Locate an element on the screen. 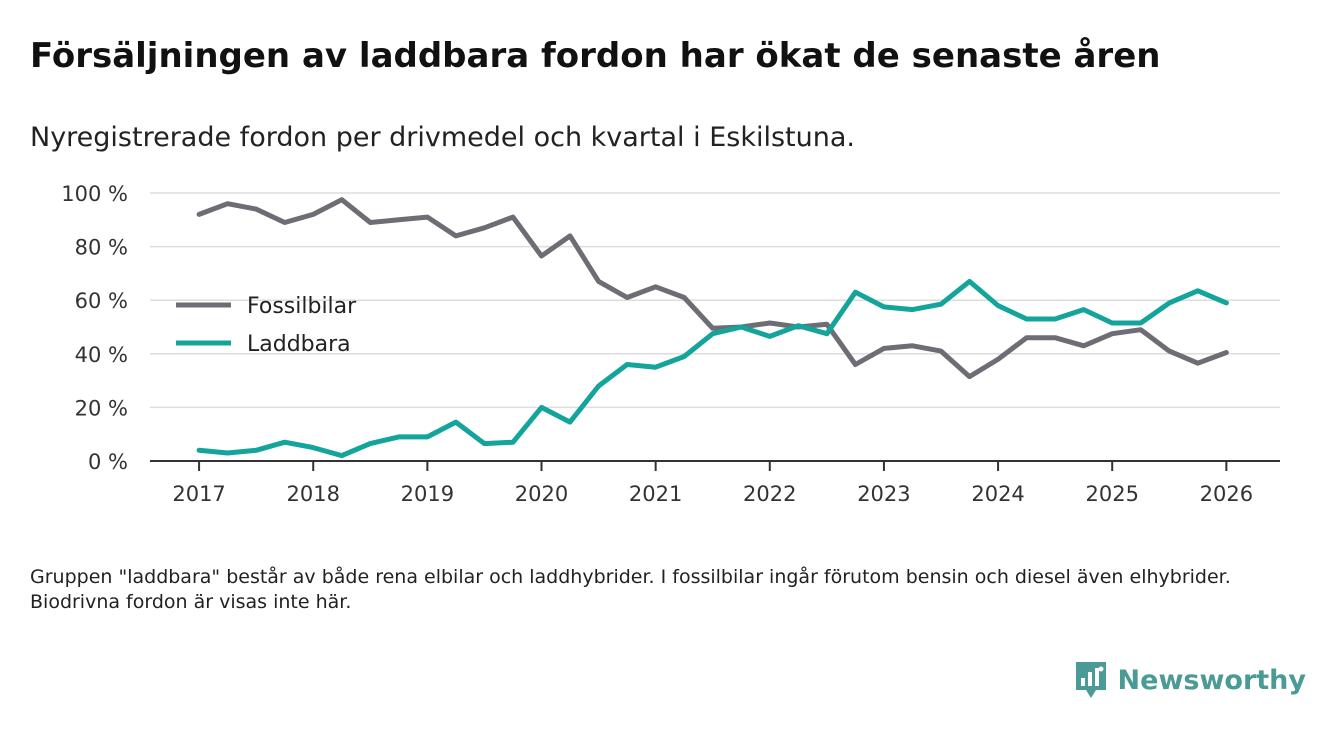 The width and height of the screenshot is (1340, 733). x-tick-label: 2017 is located at coordinates (198, 494).